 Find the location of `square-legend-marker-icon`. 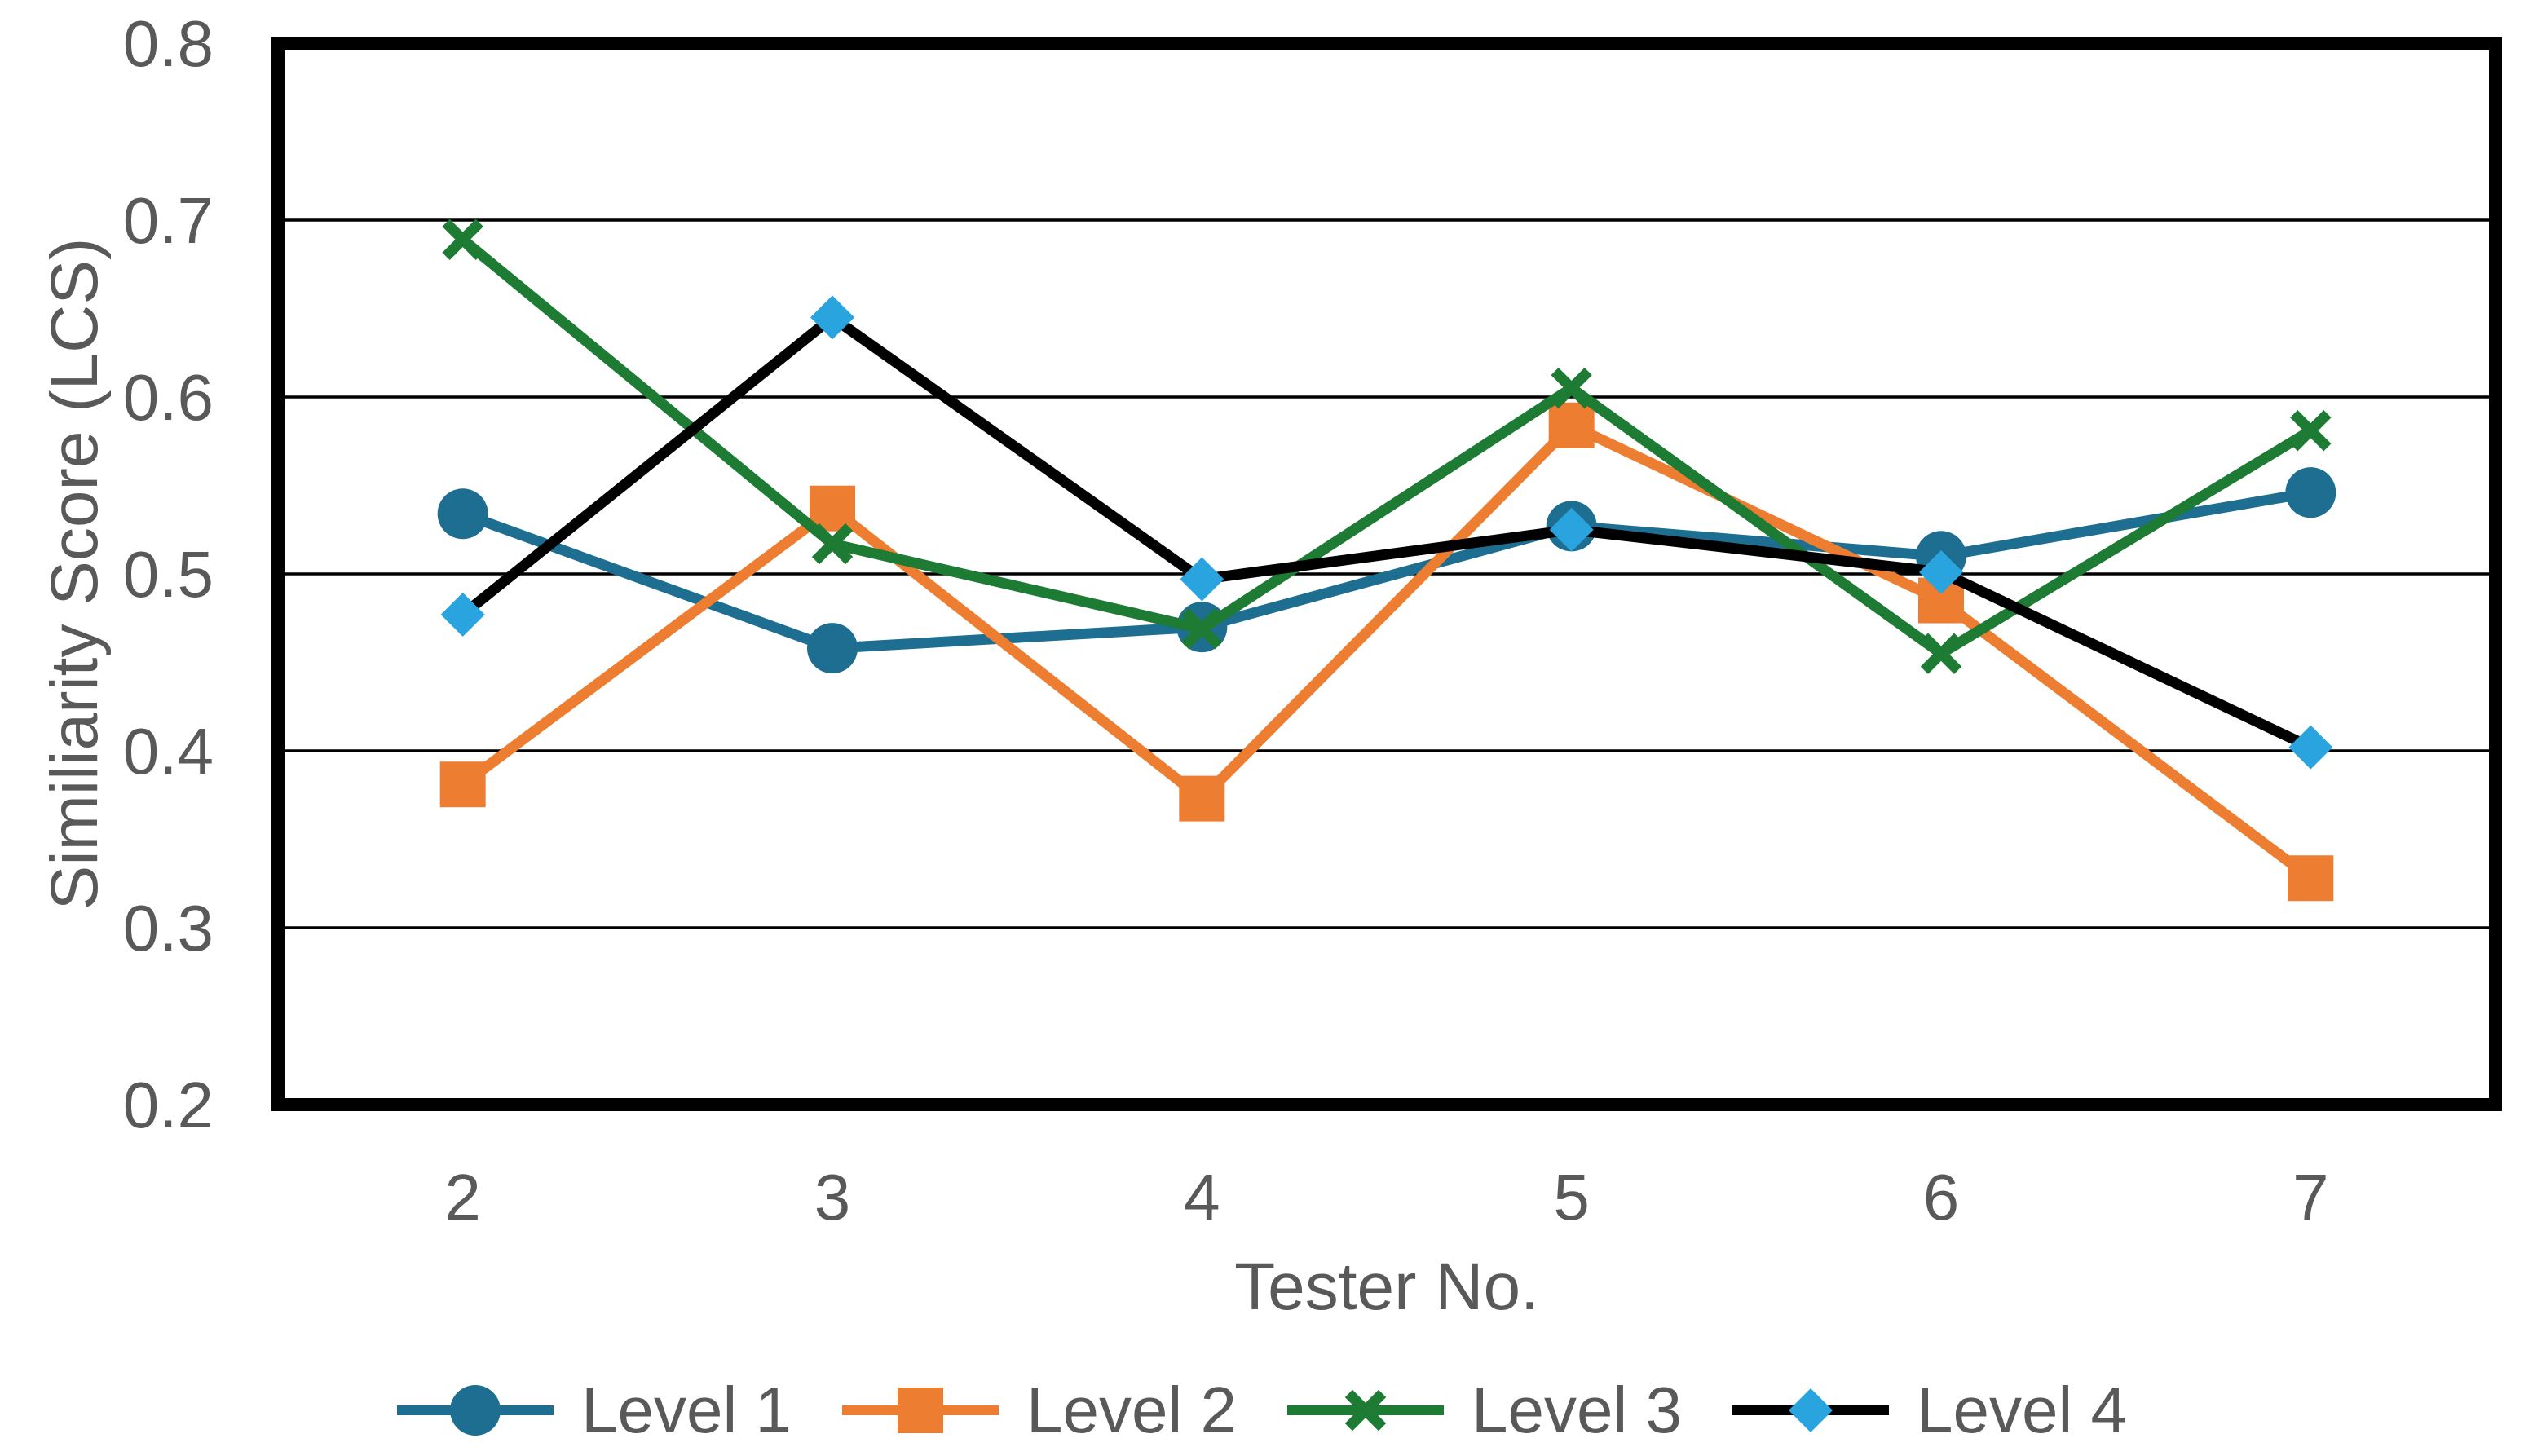

square-legend-marker-icon is located at coordinates (921, 1411).